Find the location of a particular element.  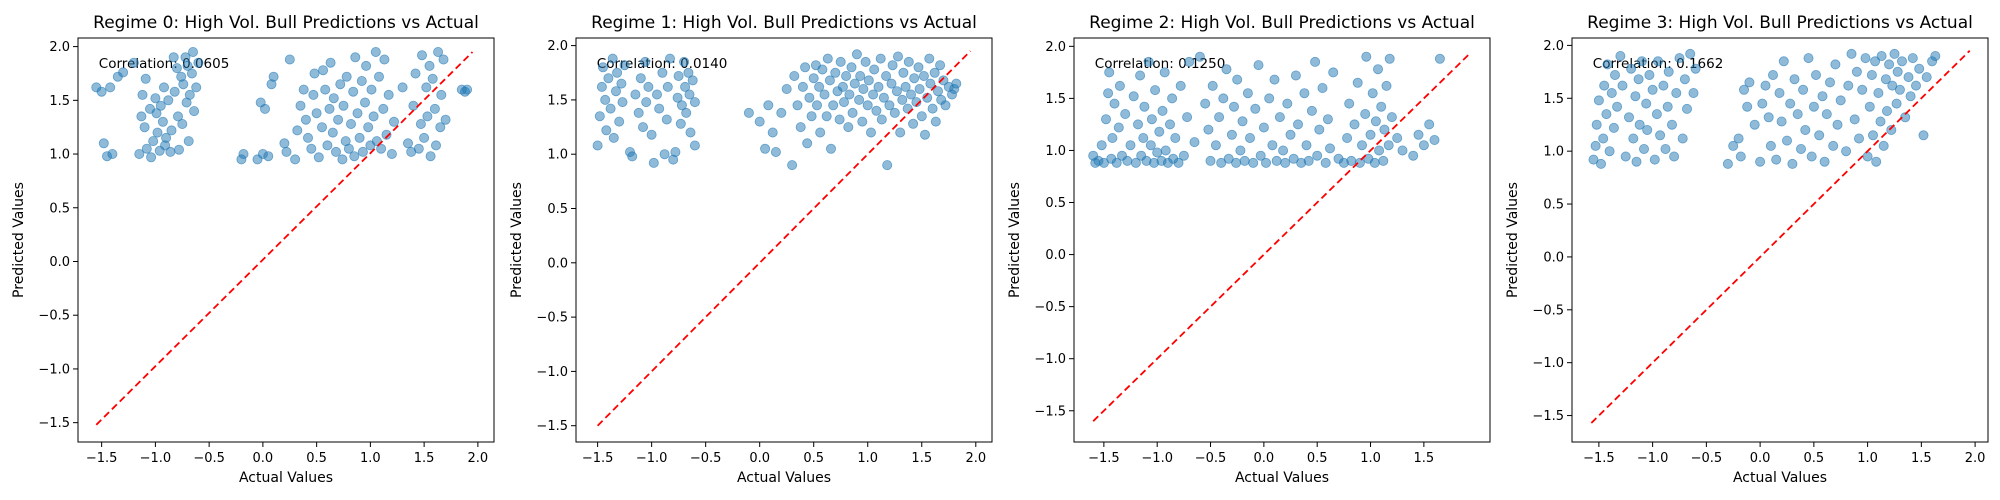

y-tick-label: −1.0 is located at coordinates (552, 372).